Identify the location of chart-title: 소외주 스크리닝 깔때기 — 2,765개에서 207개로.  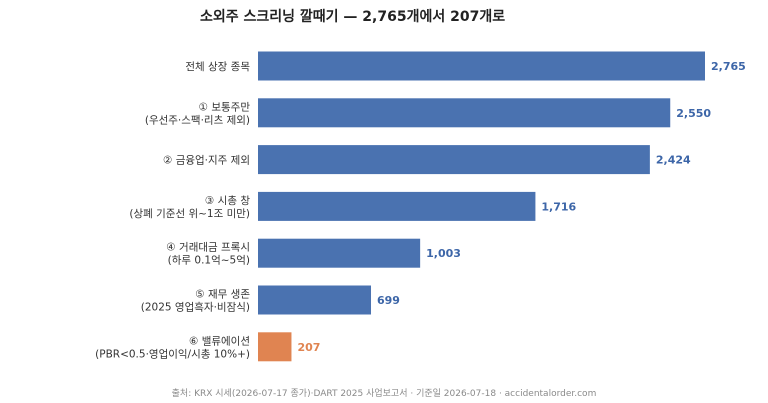
(353, 17).